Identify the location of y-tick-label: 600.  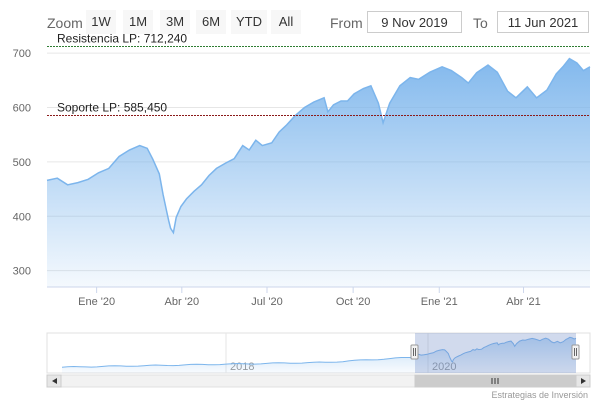
(22, 109).